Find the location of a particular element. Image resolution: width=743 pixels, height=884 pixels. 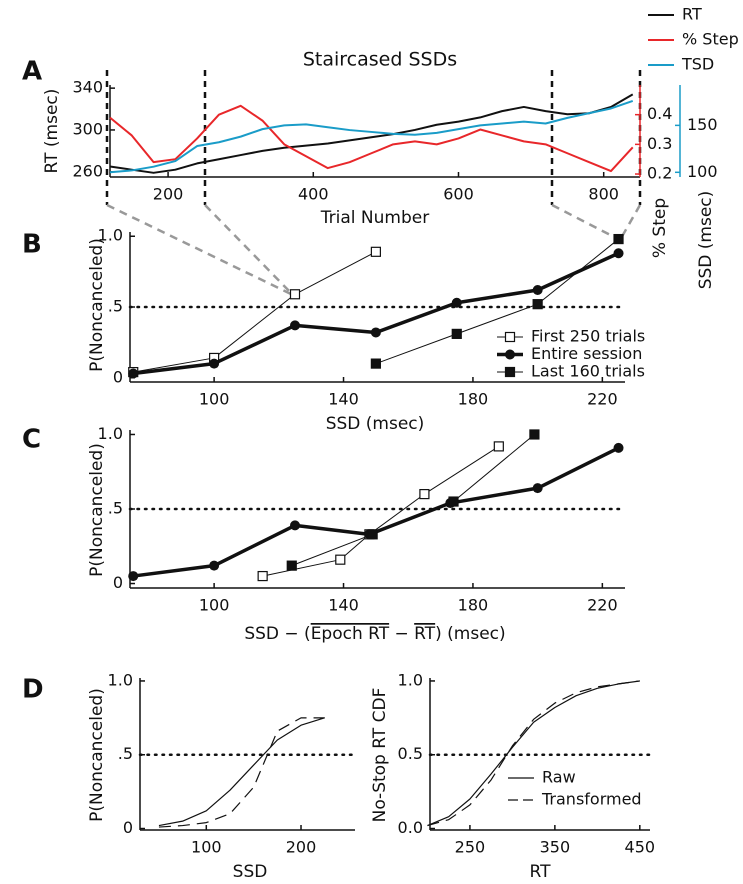

y2-tick-label: 0.4 is located at coordinates (659, 113).